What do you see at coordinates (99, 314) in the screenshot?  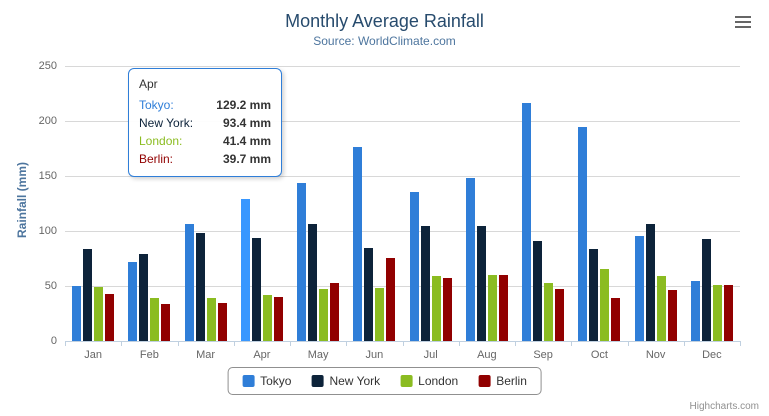 I see `bar-london-jan` at bounding box center [99, 314].